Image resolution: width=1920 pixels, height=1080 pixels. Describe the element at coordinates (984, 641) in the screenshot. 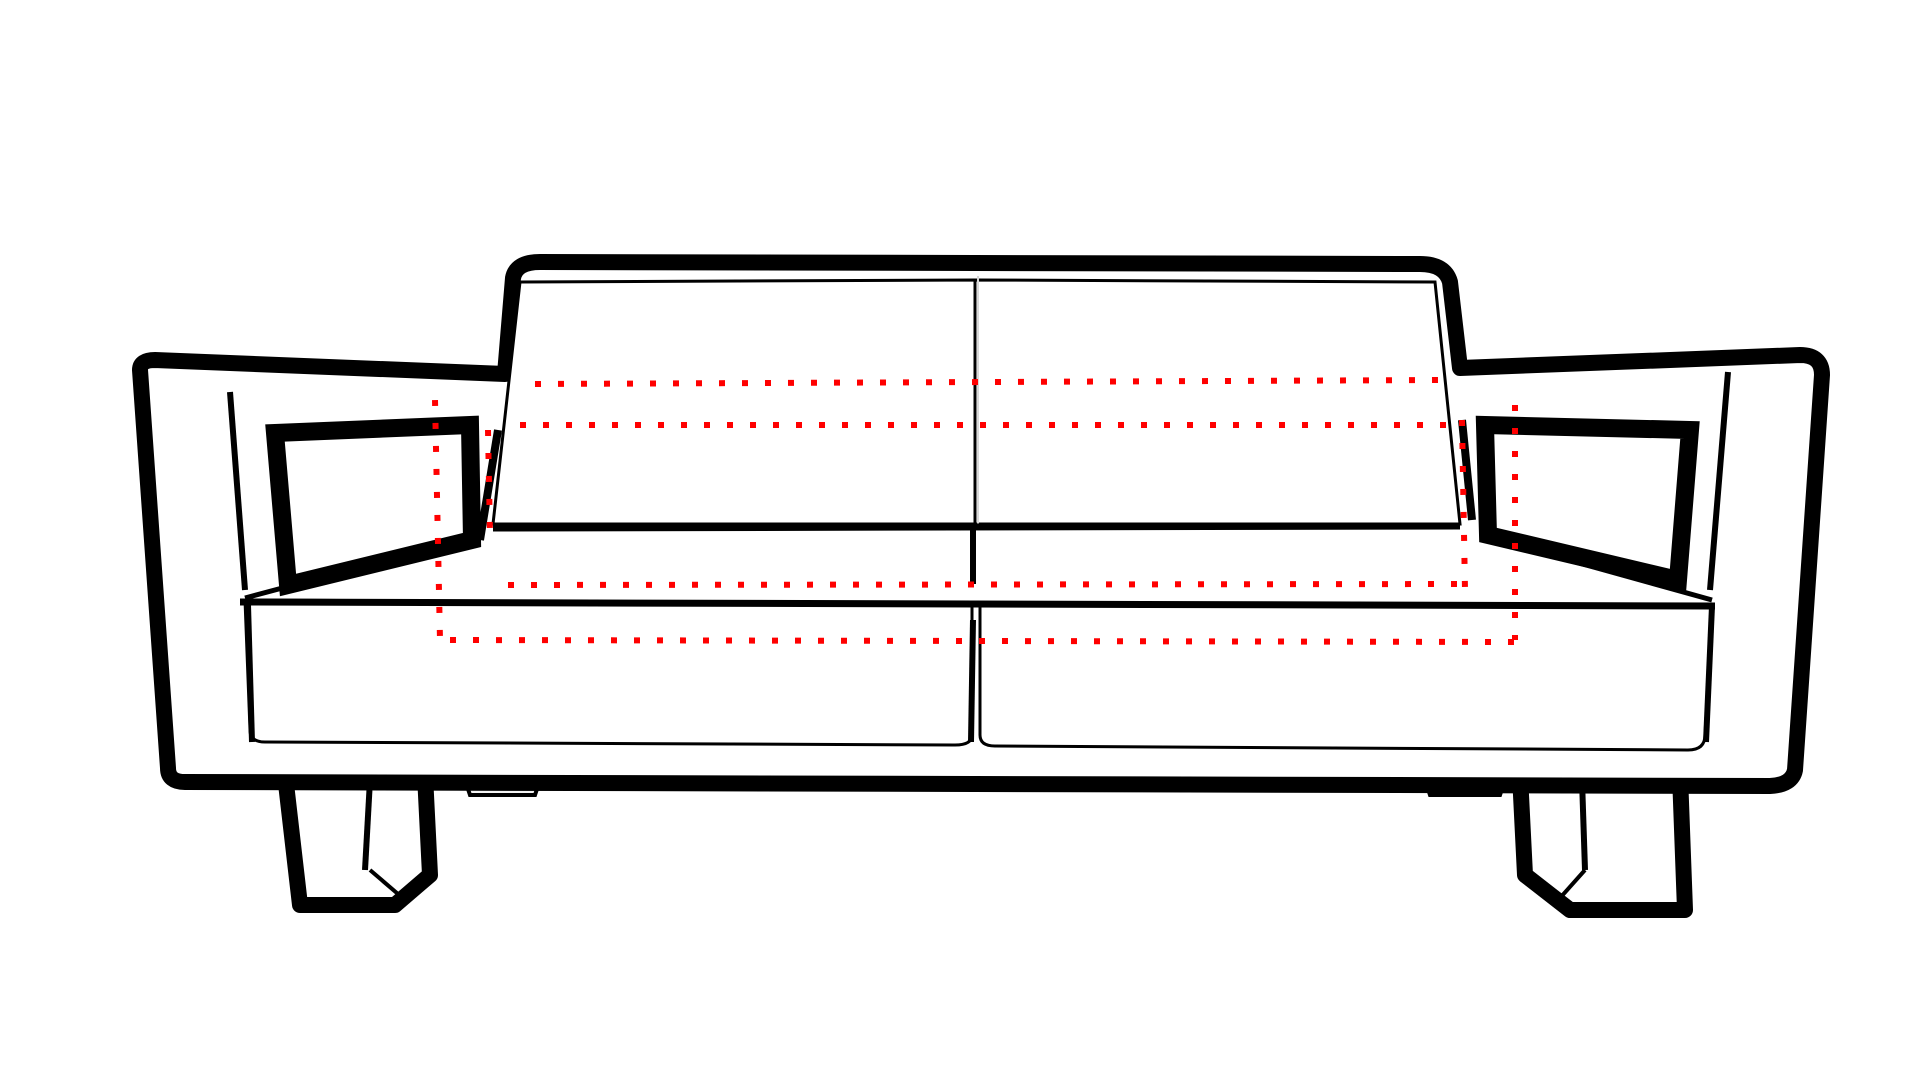

I see `marker-line-seat-front` at that location.